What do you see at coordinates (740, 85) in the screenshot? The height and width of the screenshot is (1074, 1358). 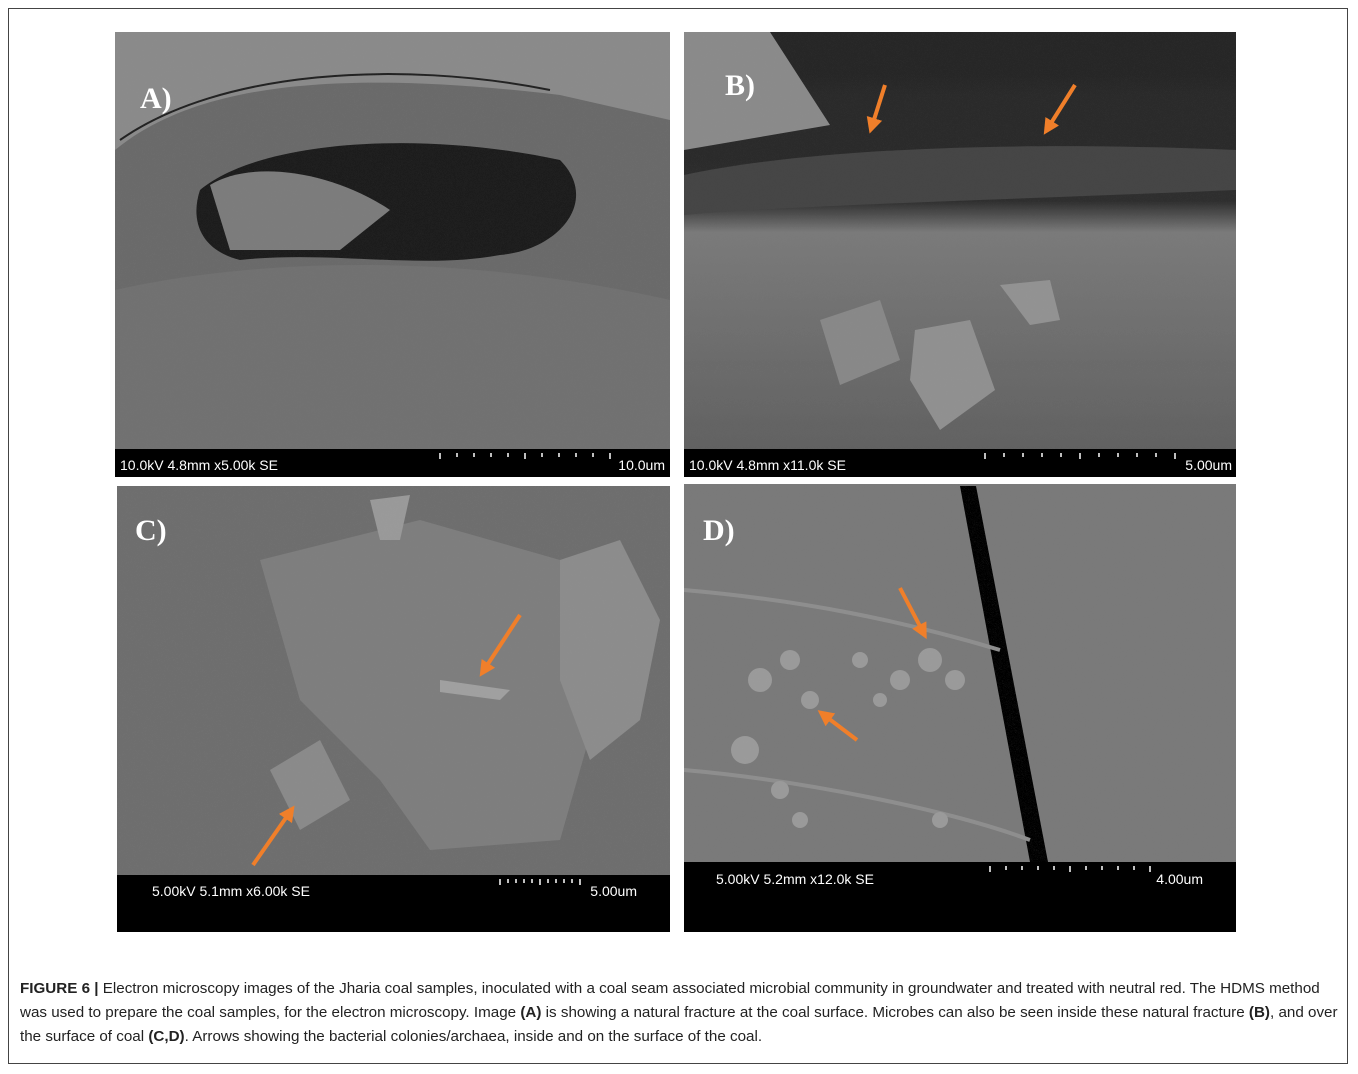 I see `panel-label: B)` at bounding box center [740, 85].